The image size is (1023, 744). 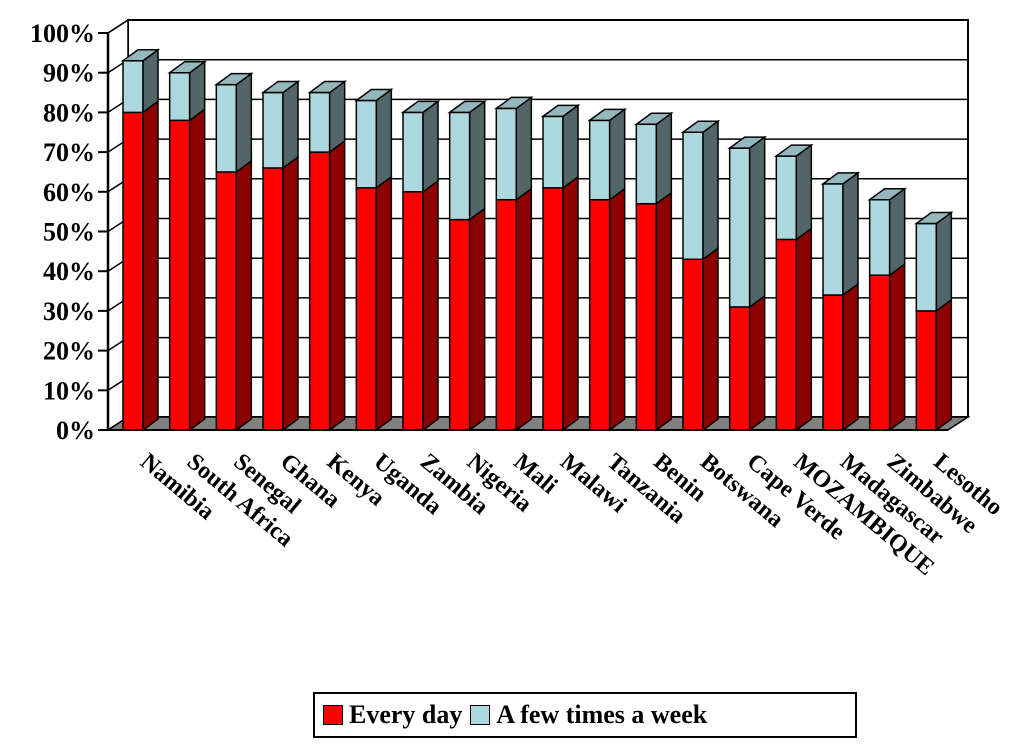 I want to click on bar-malawi-every-day-side, so click(x=570, y=303).